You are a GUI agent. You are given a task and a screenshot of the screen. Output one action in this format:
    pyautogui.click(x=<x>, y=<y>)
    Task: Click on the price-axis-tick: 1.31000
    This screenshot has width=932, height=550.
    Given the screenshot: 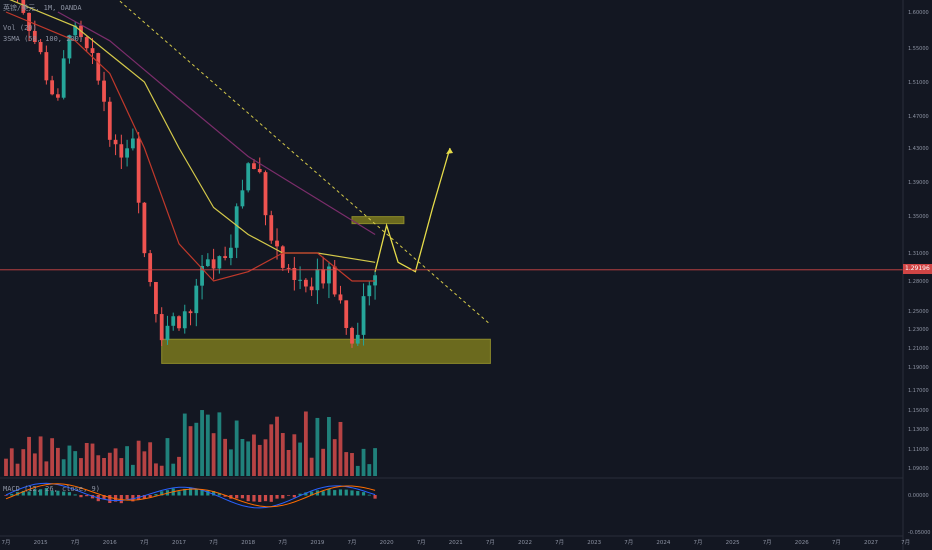 What is the action you would take?
    pyautogui.click(x=918, y=254)
    